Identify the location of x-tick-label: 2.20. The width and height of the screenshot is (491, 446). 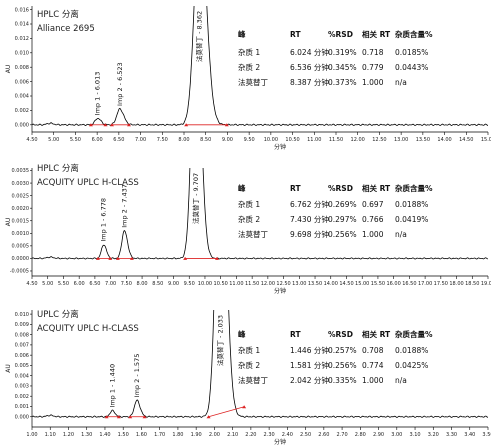
(250, 435).